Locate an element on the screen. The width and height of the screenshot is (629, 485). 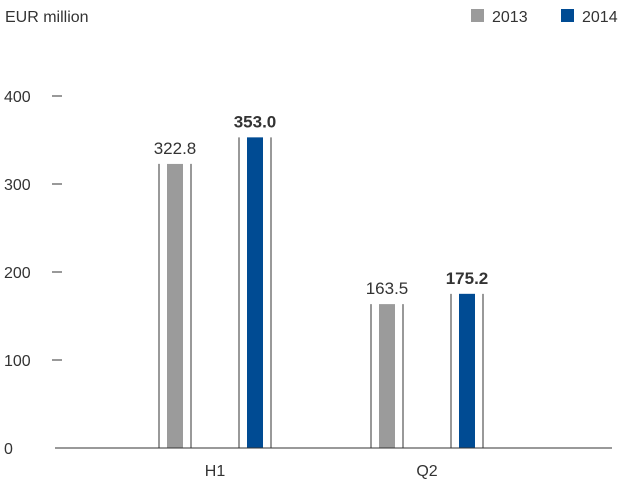
legend: 2013 2014 is located at coordinates (544, 17).